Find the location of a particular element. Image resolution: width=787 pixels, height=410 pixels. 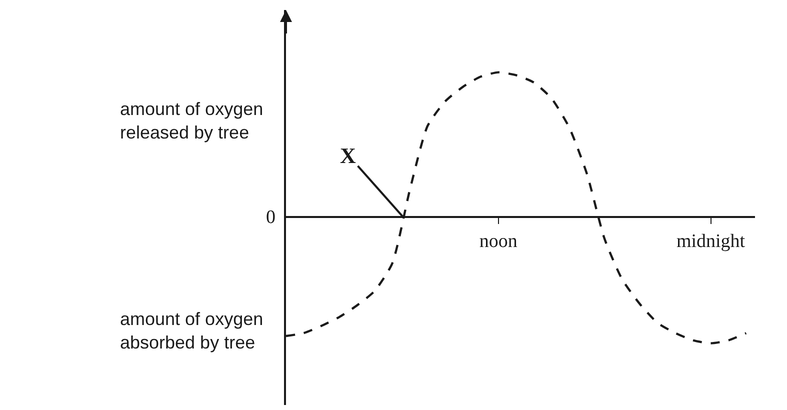

x-tick-label: midnight is located at coordinates (711, 241).